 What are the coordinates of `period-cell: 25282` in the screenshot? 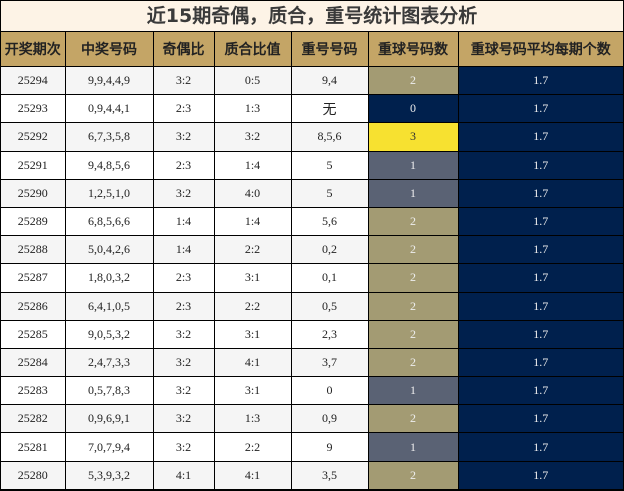 It's located at (33, 419).